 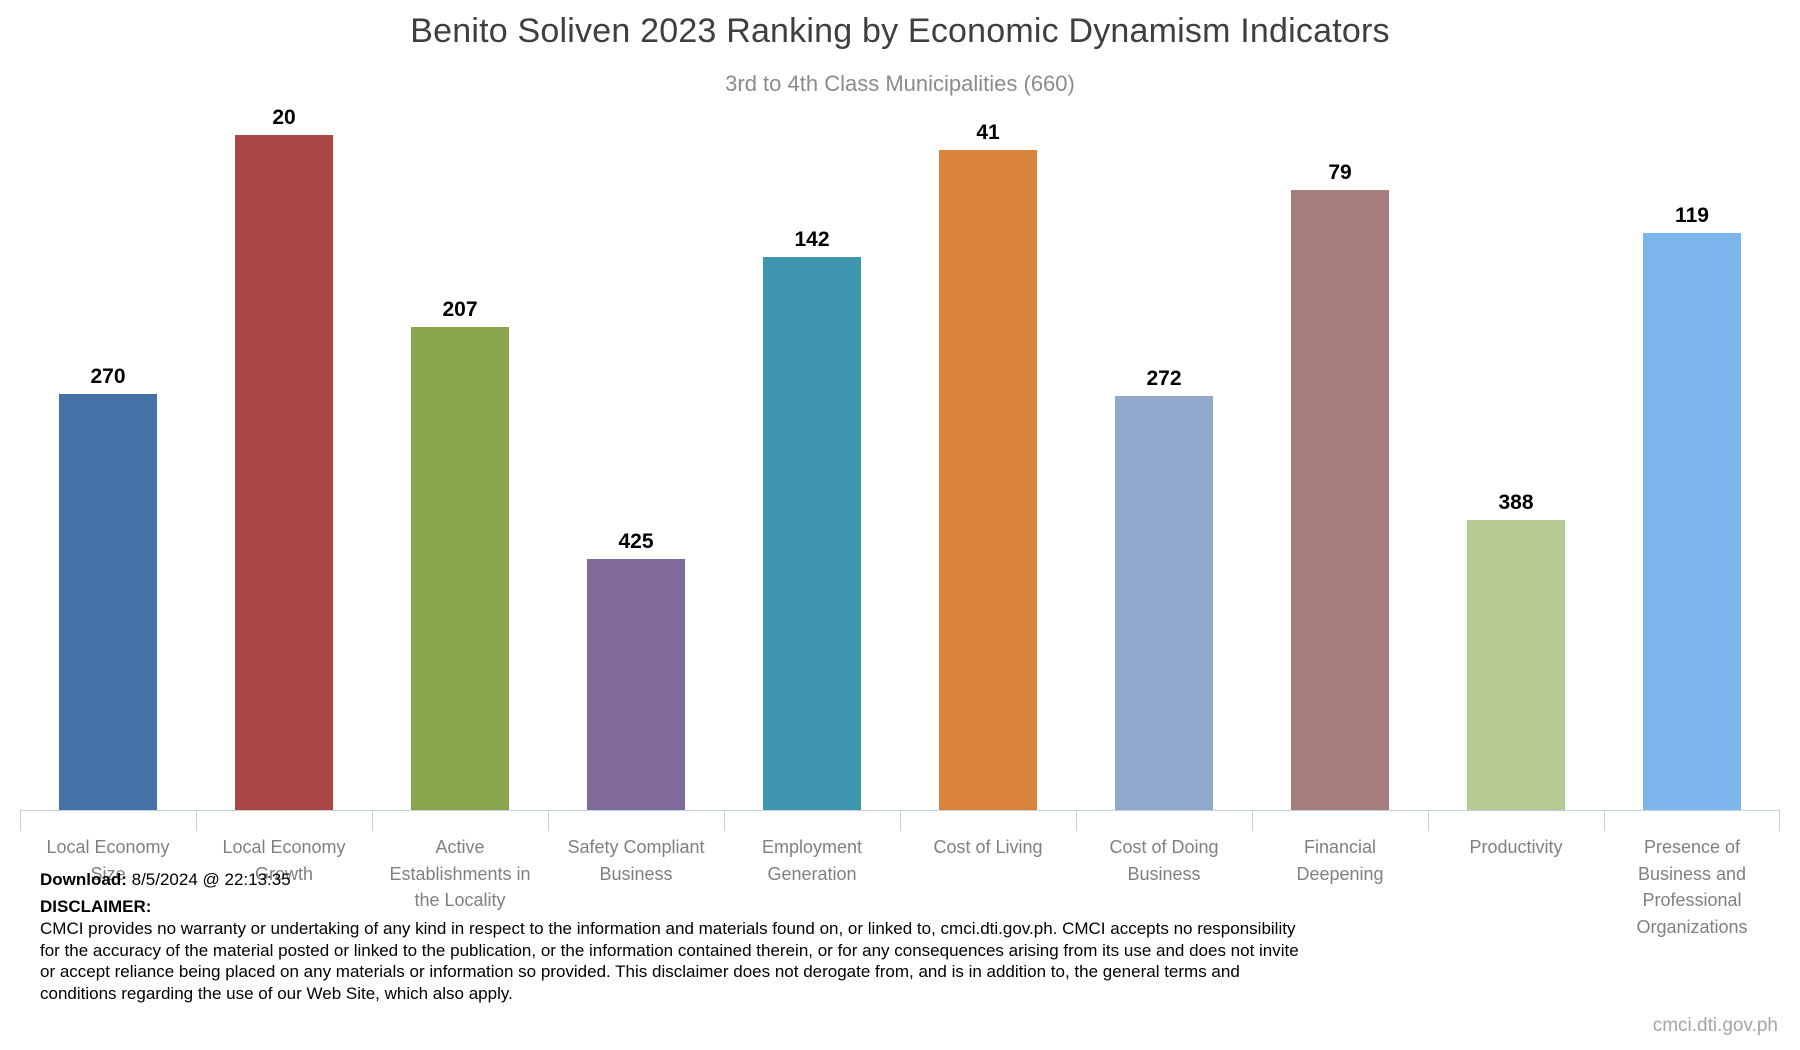 I want to click on category-label: Cost of Living, so click(x=988, y=847).